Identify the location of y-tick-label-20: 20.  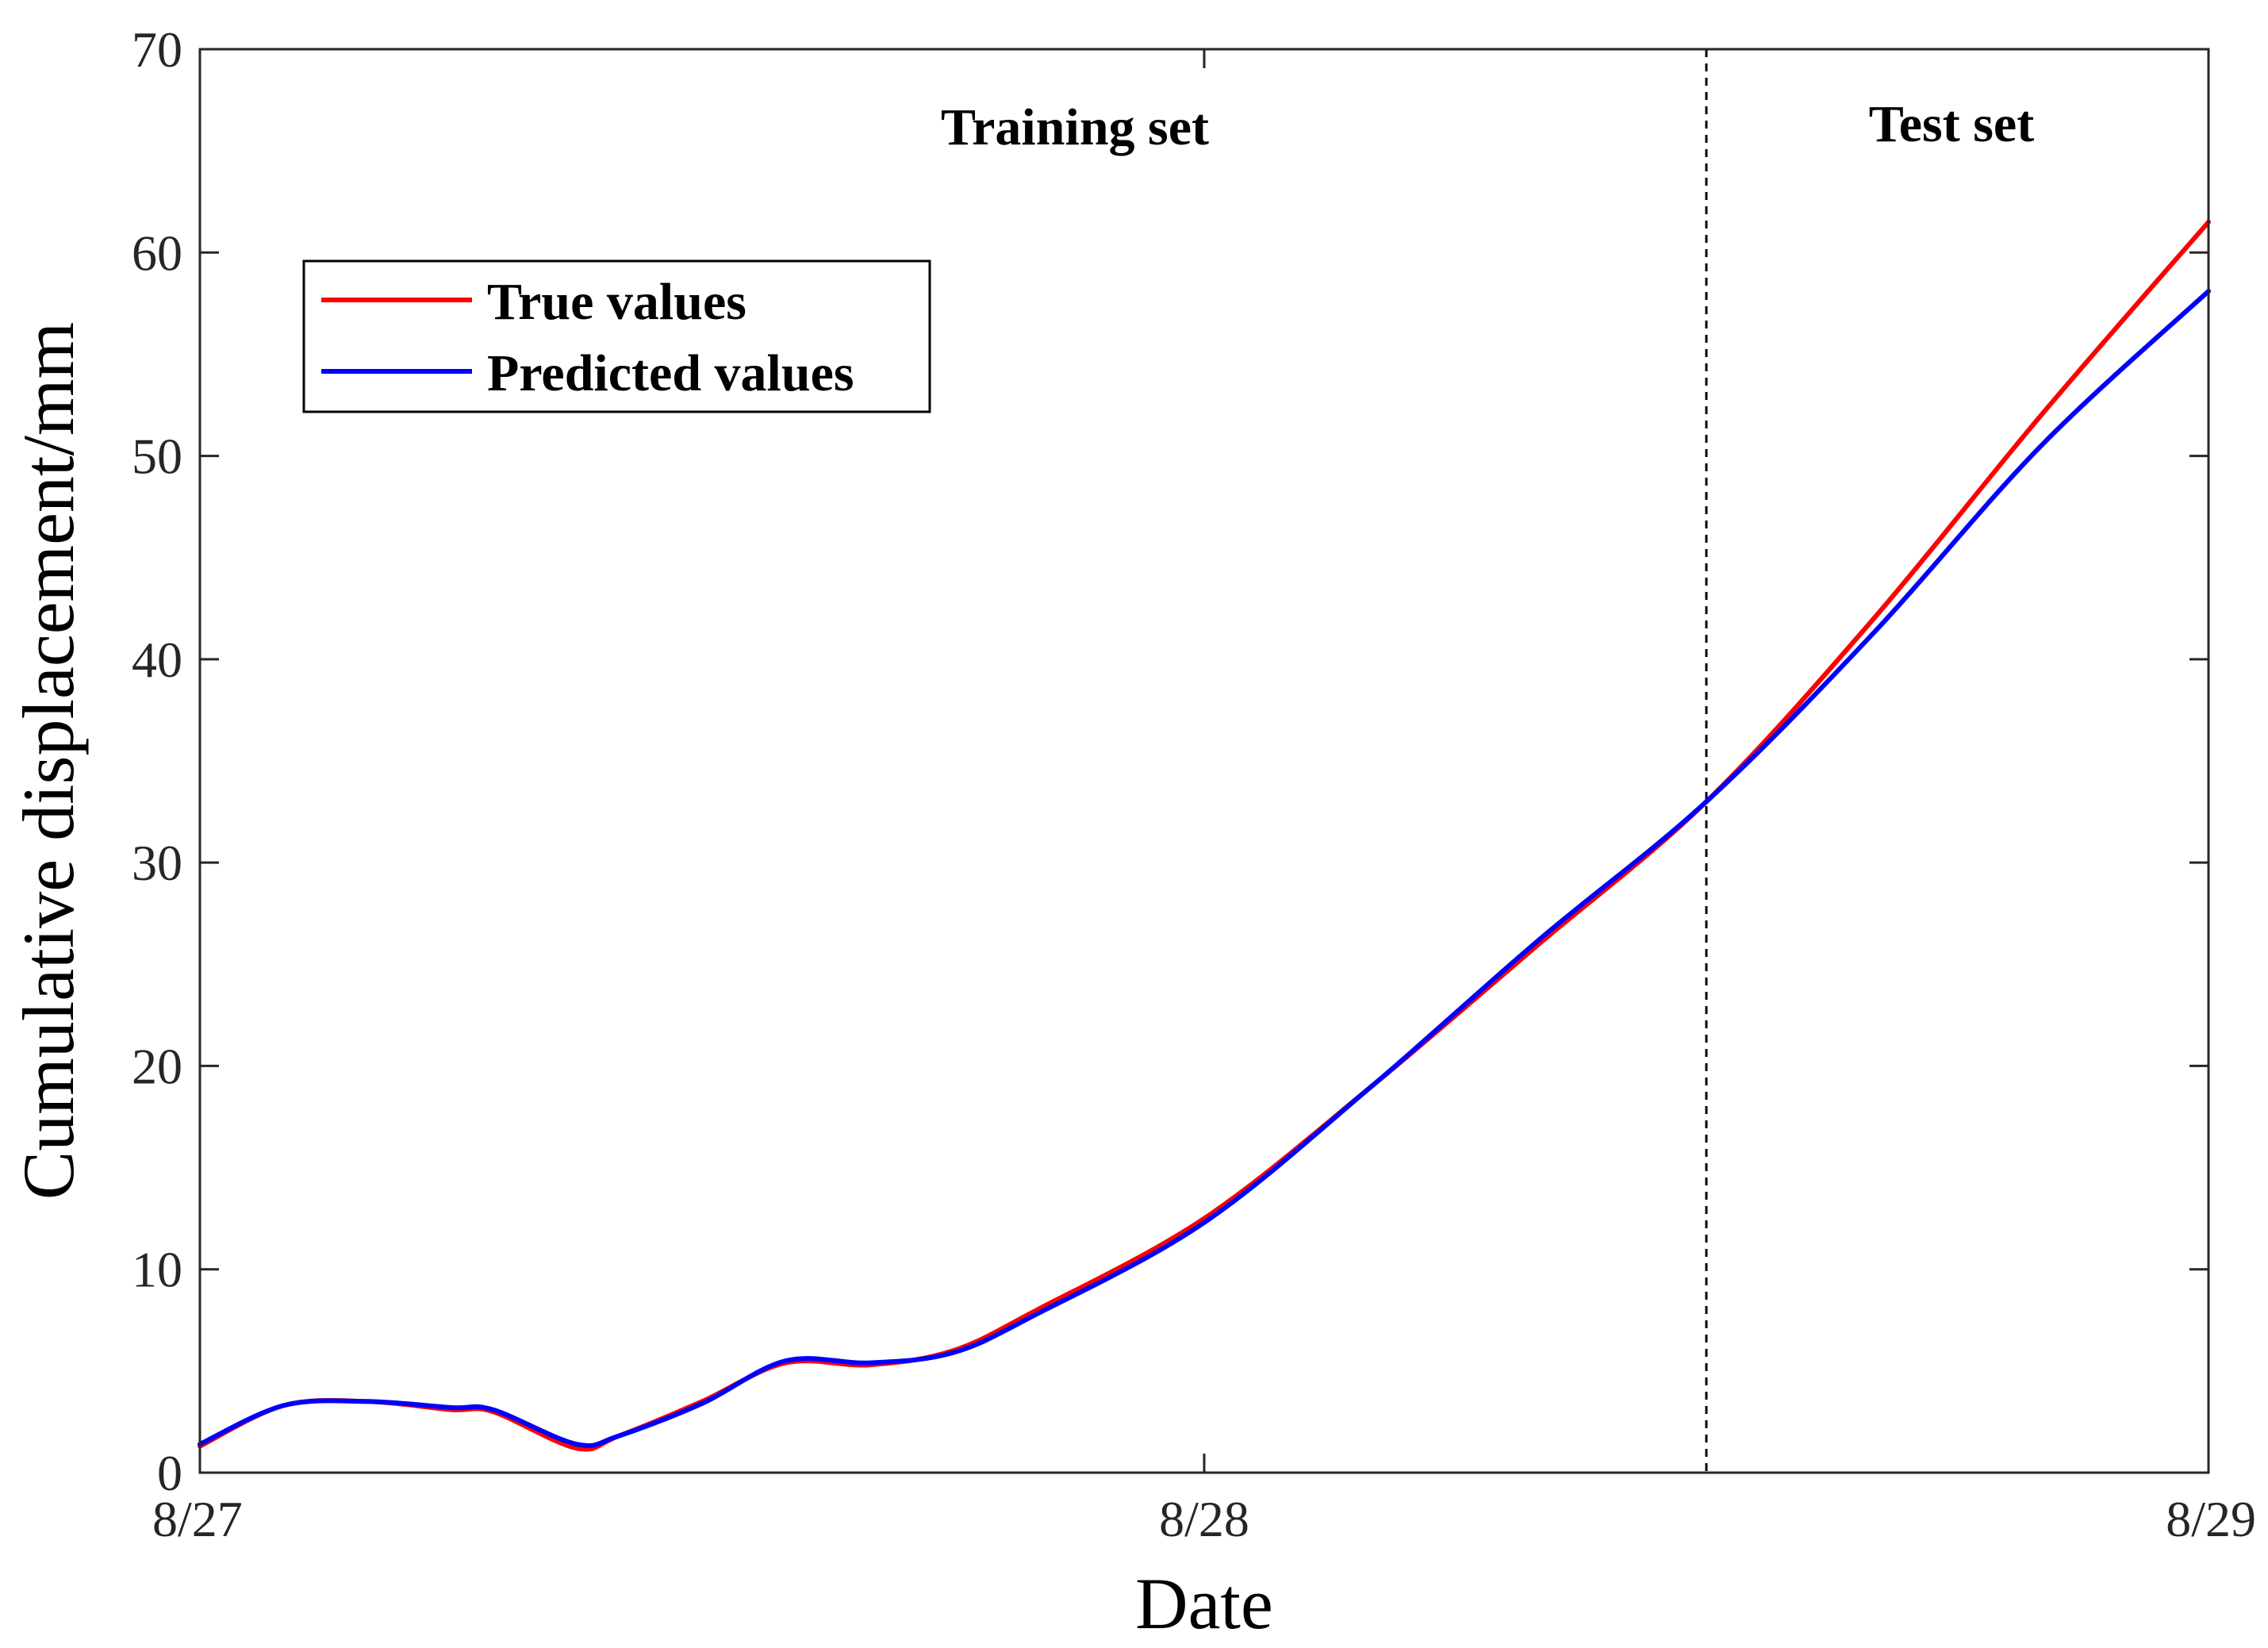
(157, 1066).